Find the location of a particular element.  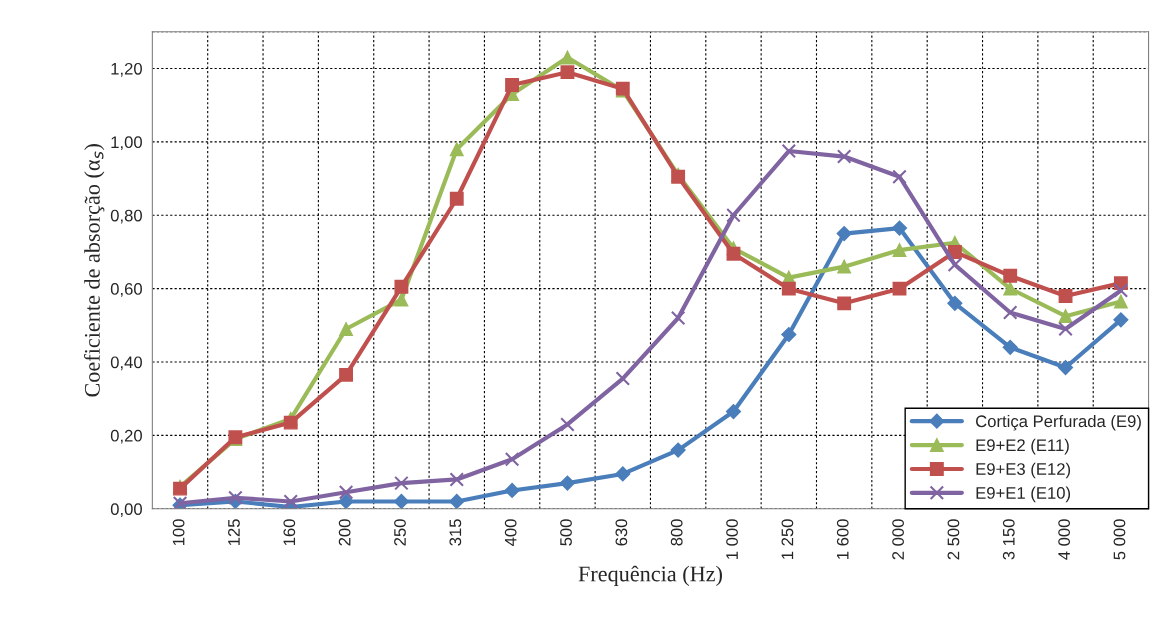

x-tick-label: 1 250 is located at coordinates (787, 539).